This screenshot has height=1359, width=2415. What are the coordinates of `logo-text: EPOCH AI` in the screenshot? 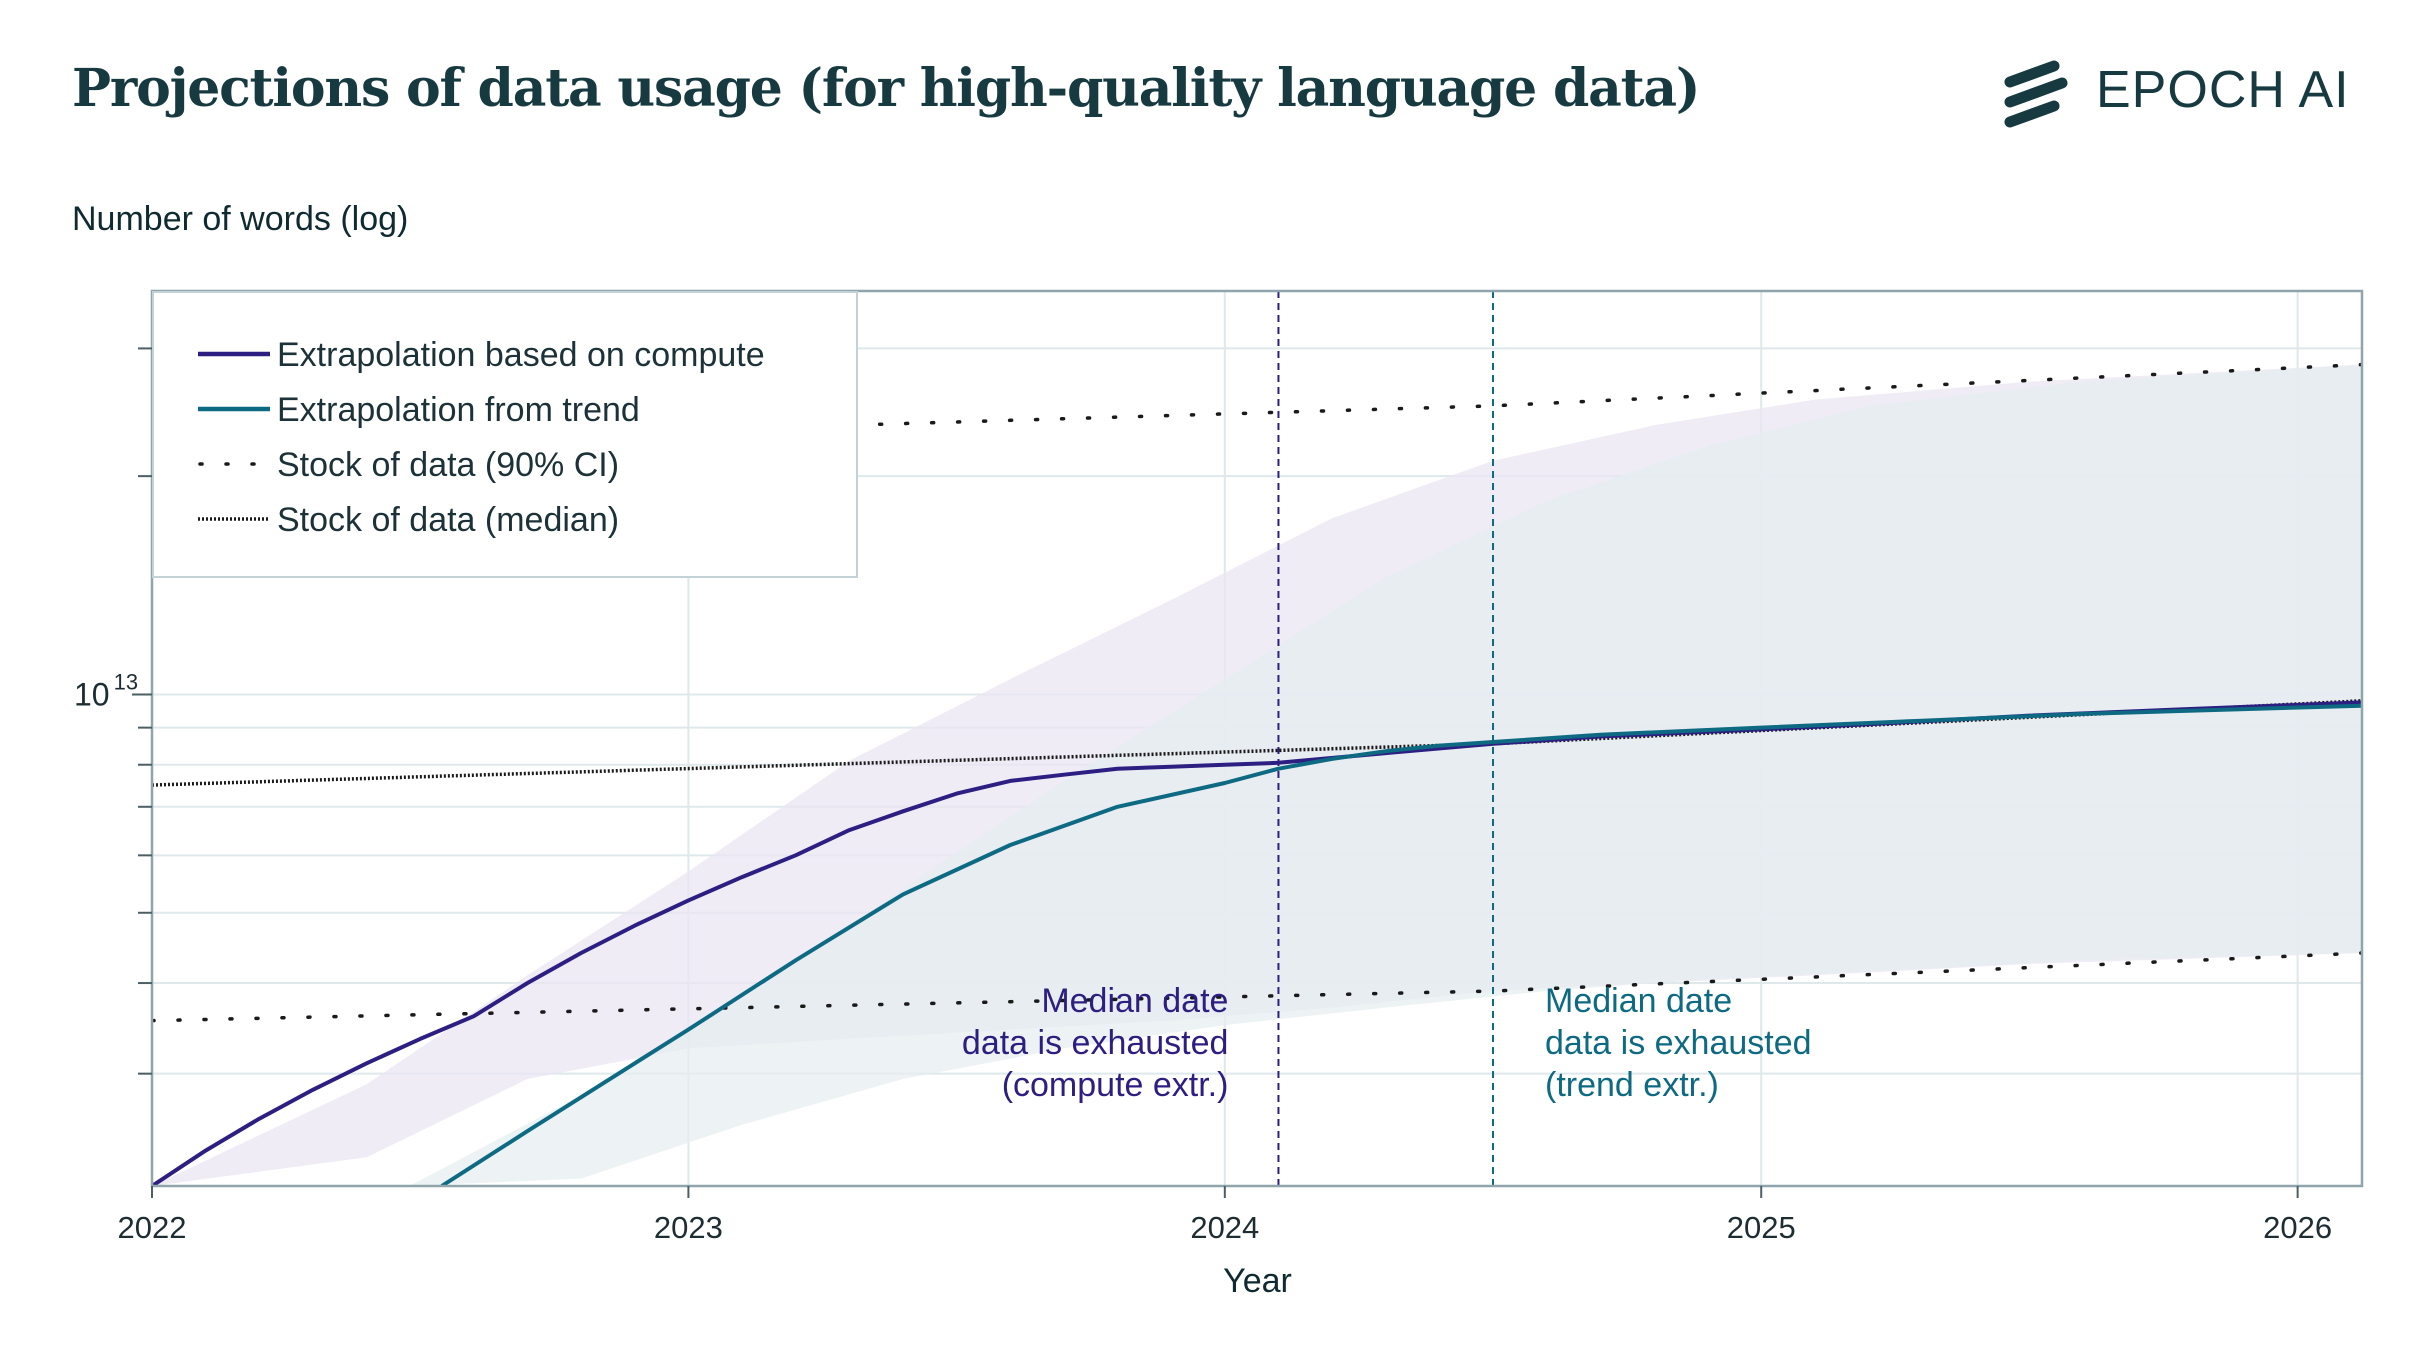 It's located at (2223, 90).